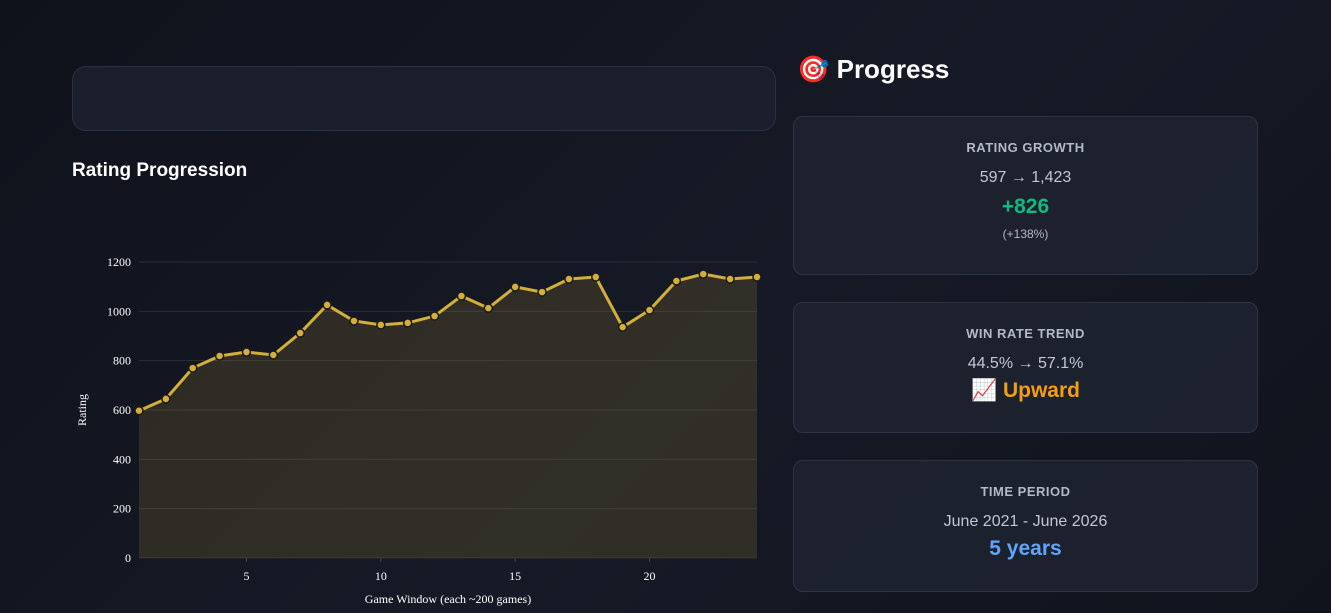 The image size is (1331, 613). What do you see at coordinates (122, 361) in the screenshot?
I see `y-tick-label: 800` at bounding box center [122, 361].